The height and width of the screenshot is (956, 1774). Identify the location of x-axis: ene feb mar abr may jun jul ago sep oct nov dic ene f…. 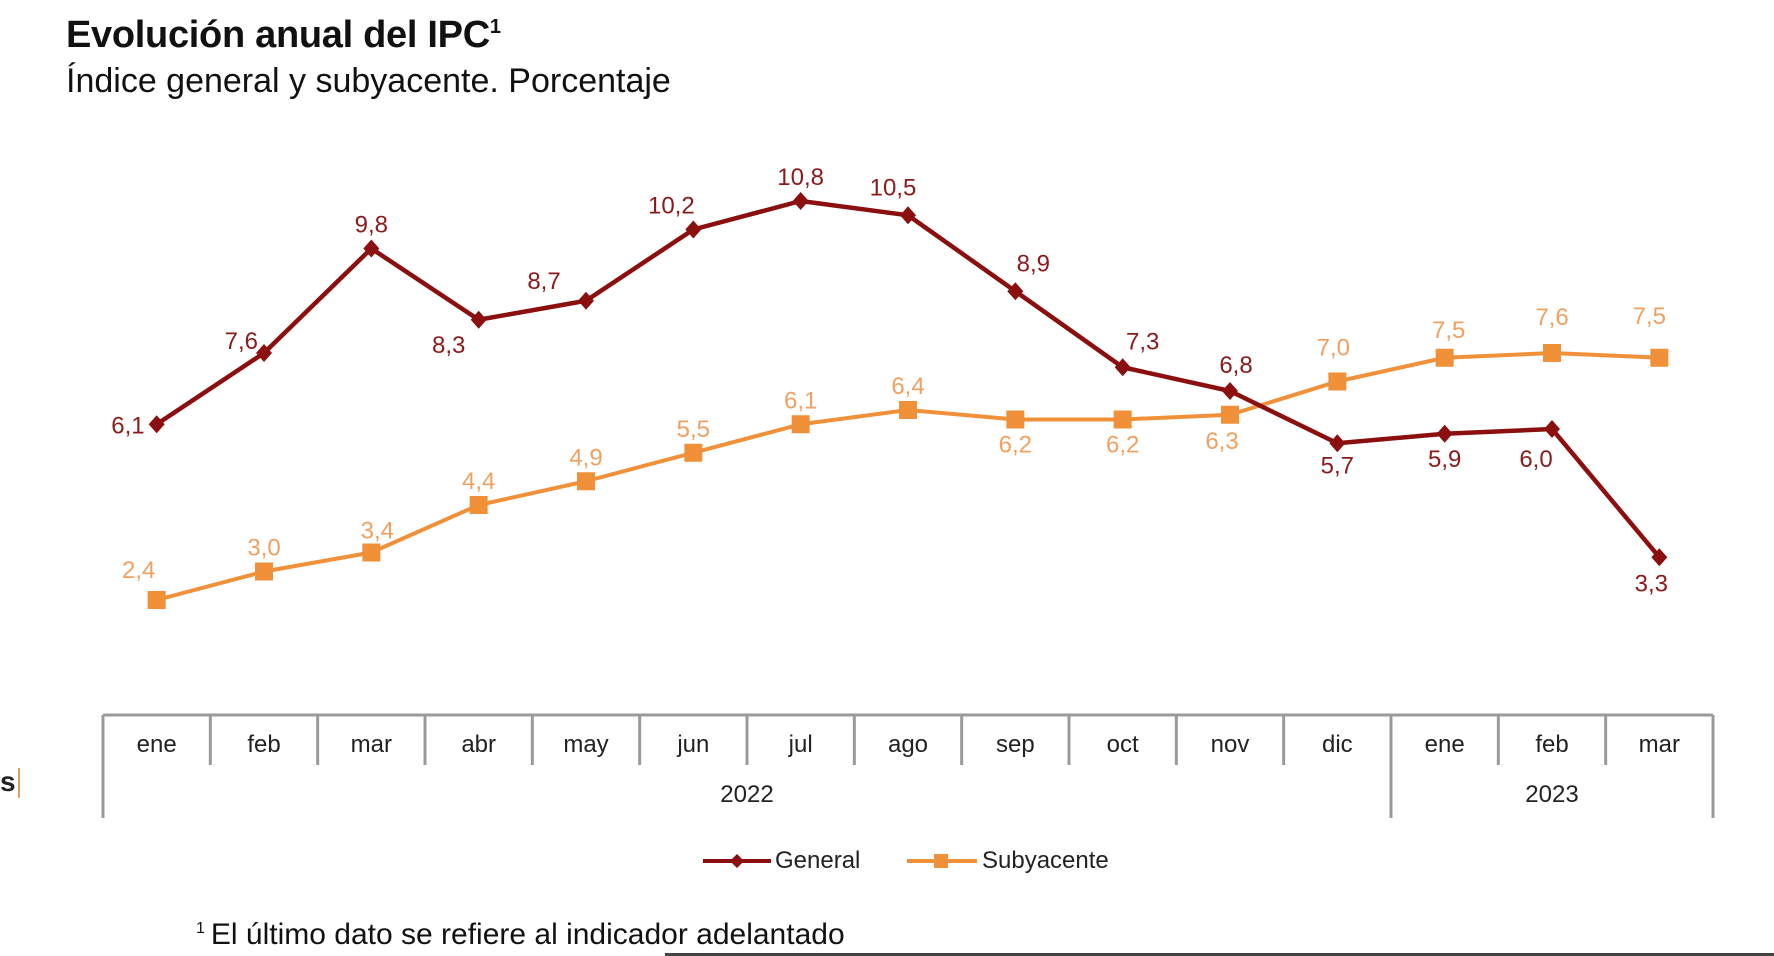
(908, 765).